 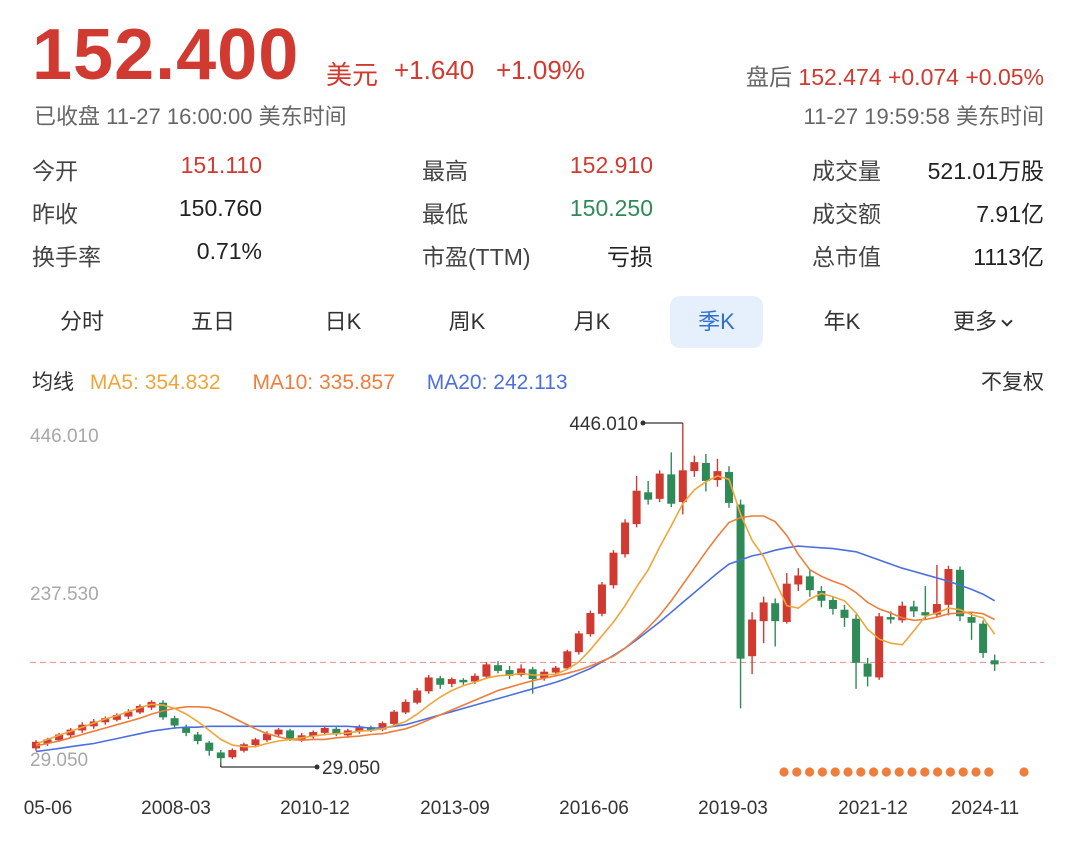 I want to click on stat-open-value: 151.110, so click(x=221, y=165).